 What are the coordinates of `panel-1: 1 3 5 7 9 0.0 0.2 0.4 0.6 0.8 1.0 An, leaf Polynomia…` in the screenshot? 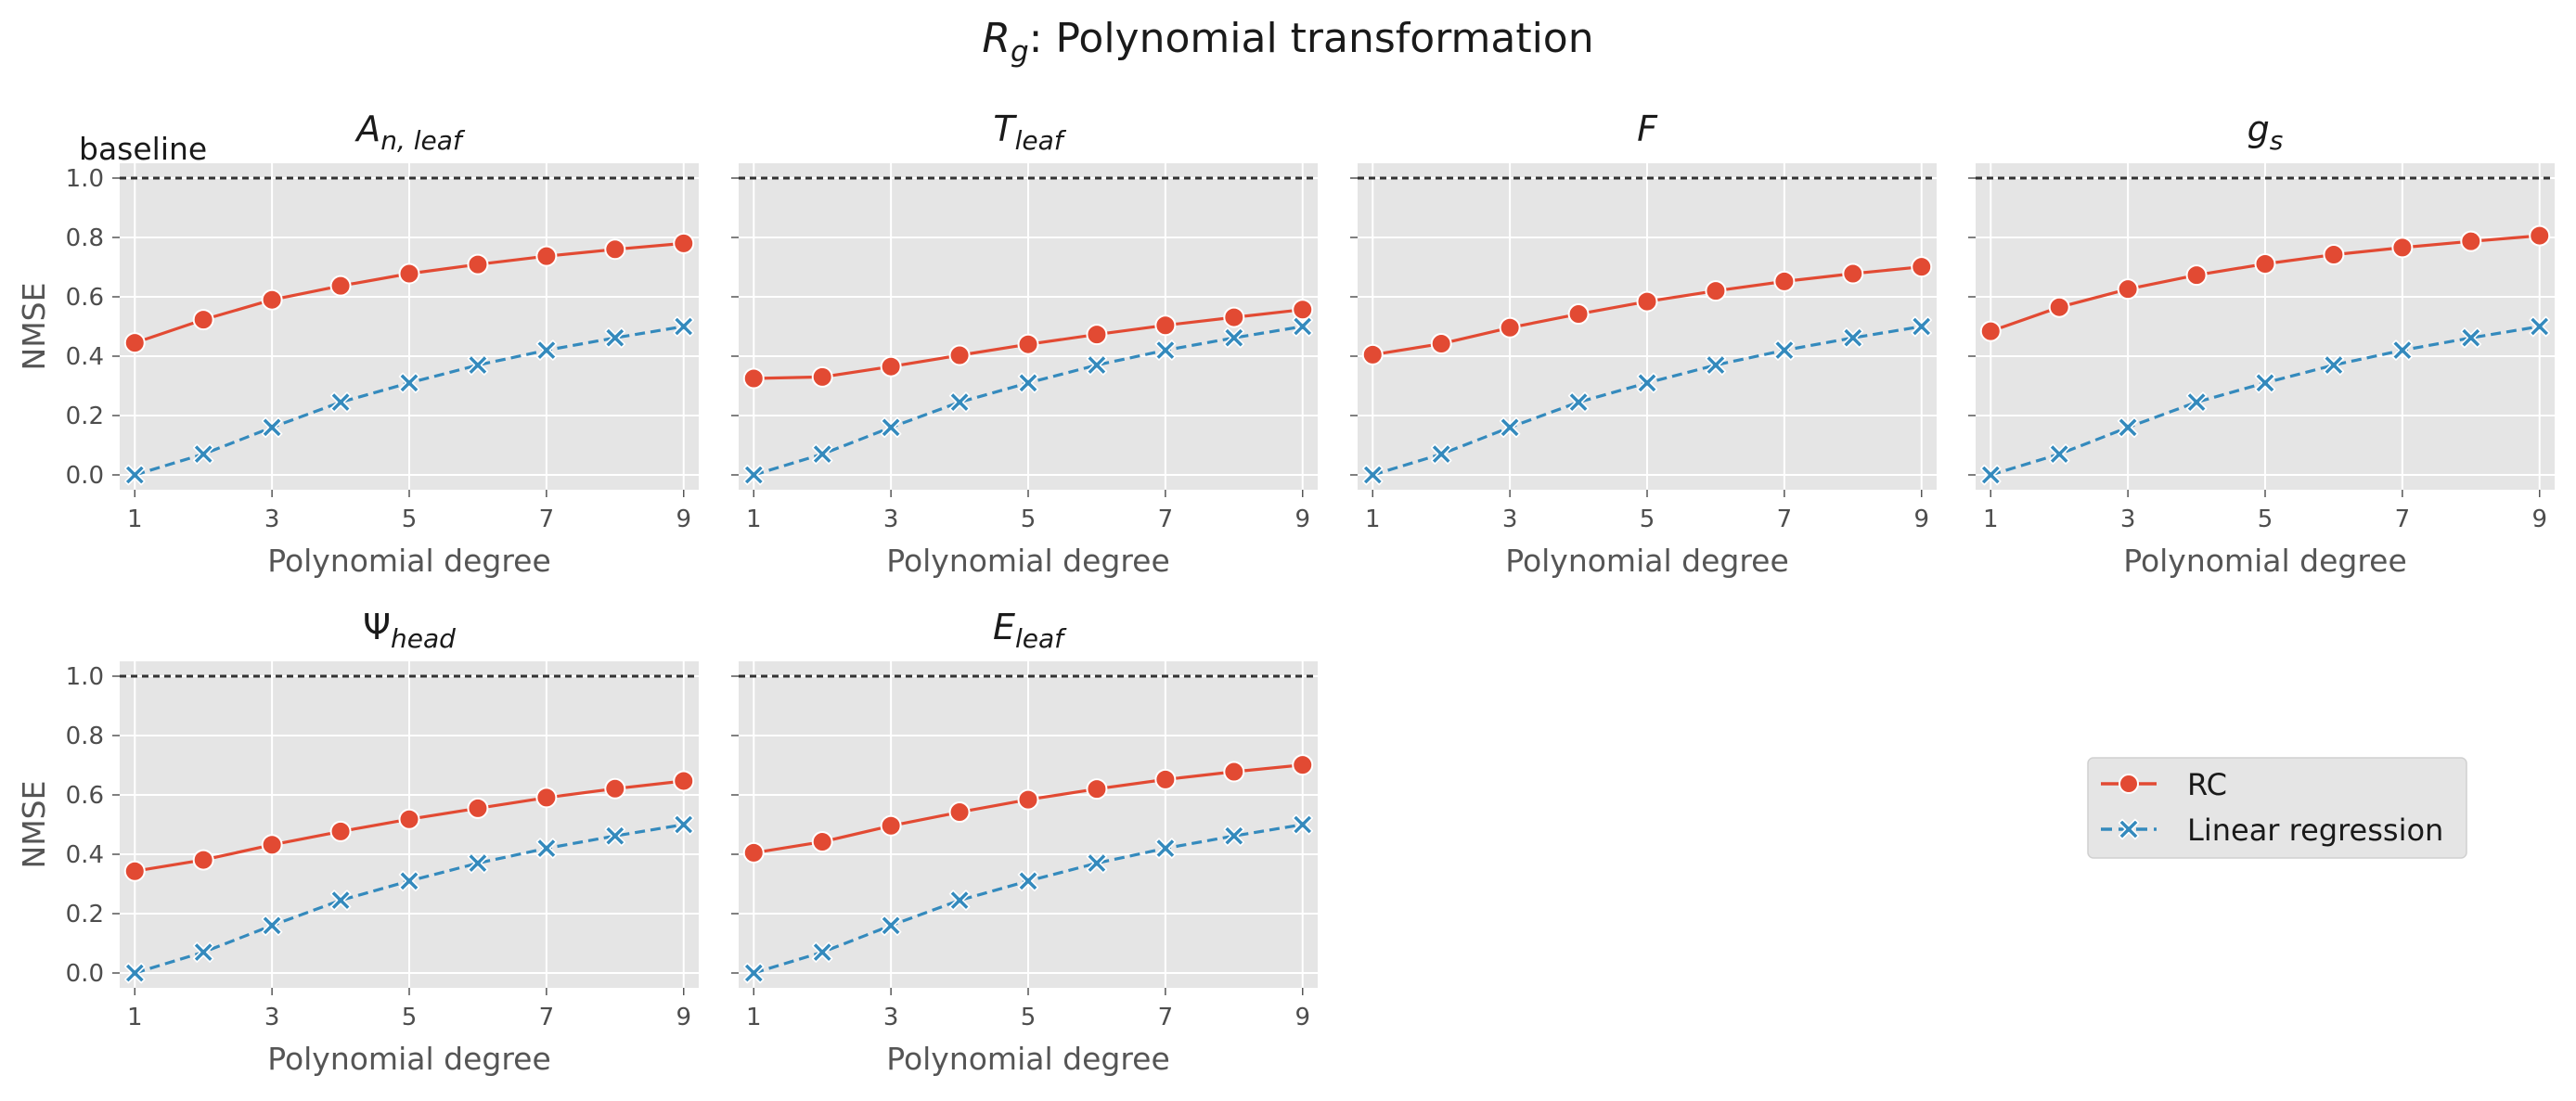 It's located at (357, 344).